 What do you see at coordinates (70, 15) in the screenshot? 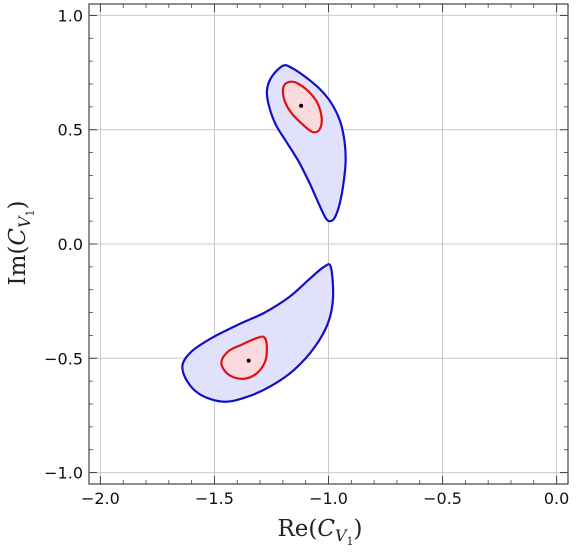
I see `y-tick-label: 1.0` at bounding box center [70, 15].